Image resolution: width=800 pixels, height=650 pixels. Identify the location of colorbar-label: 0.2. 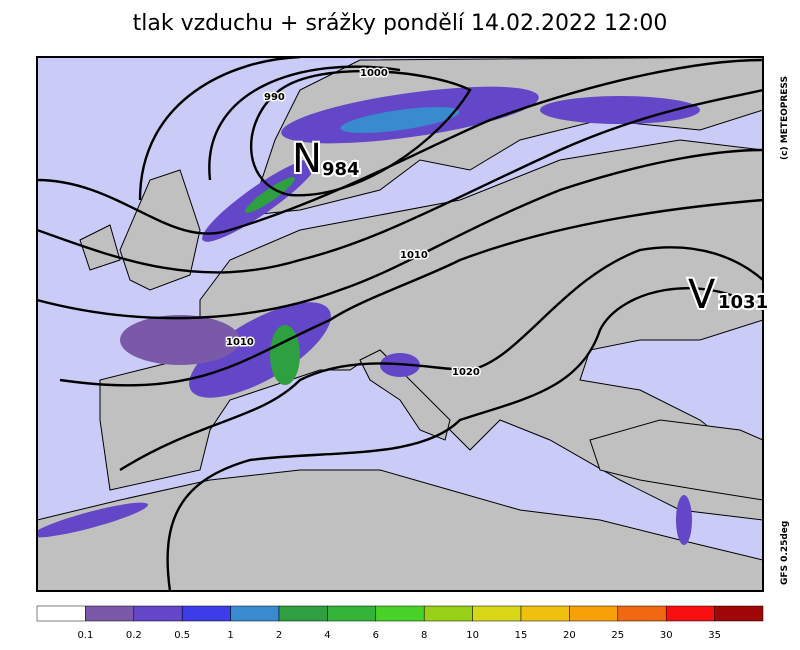
(134, 635).